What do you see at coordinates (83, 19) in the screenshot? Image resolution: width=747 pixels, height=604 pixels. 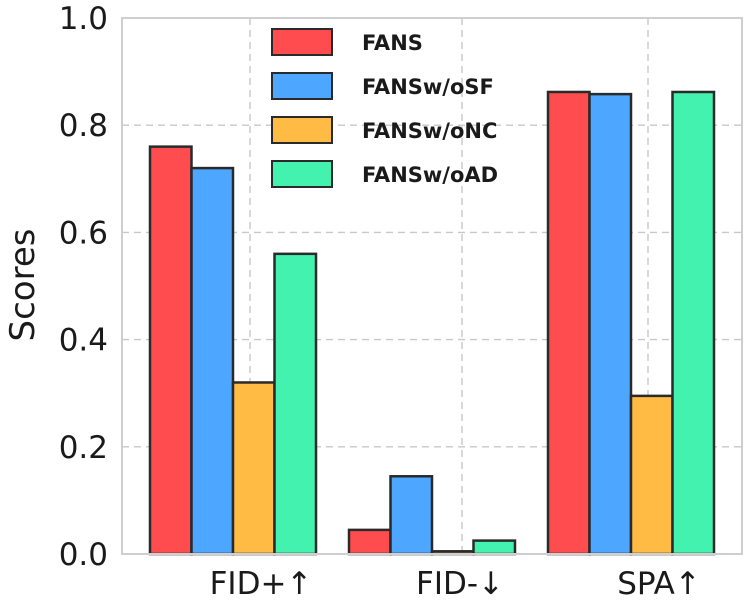 I see `y-tick-label: 1.0` at bounding box center [83, 19].